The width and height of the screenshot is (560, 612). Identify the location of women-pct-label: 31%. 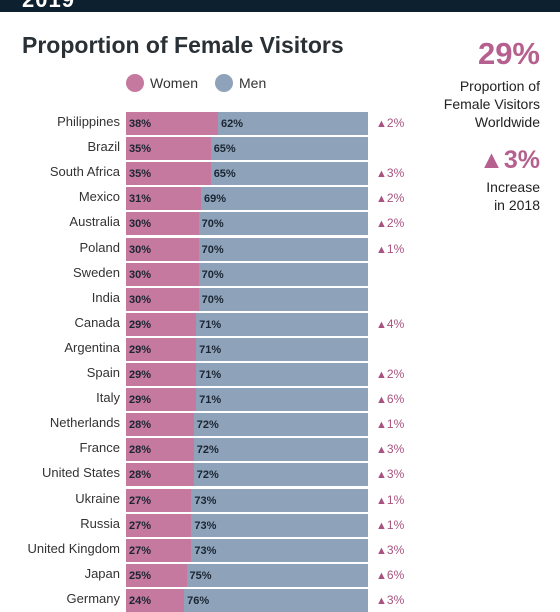
(140, 199).